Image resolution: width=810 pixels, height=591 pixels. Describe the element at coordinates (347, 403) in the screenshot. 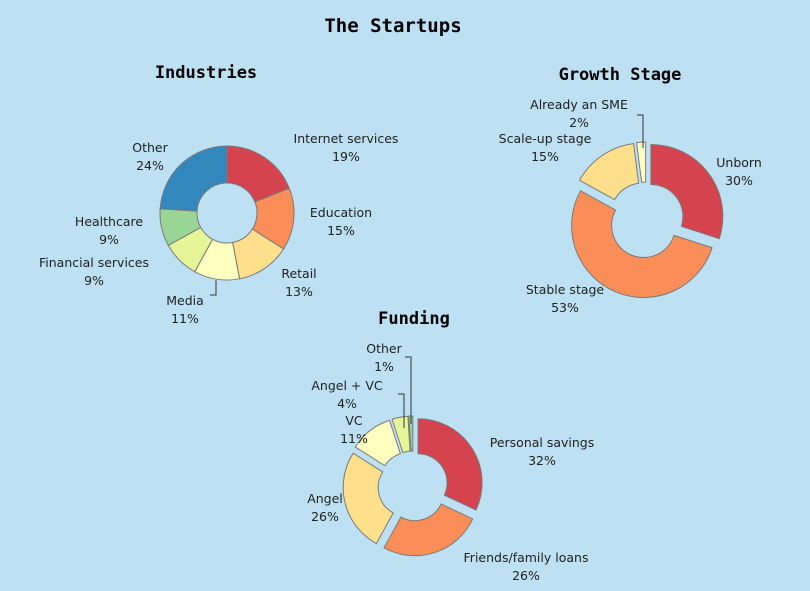

I see `funding-value-angel-vc: 4%` at that location.